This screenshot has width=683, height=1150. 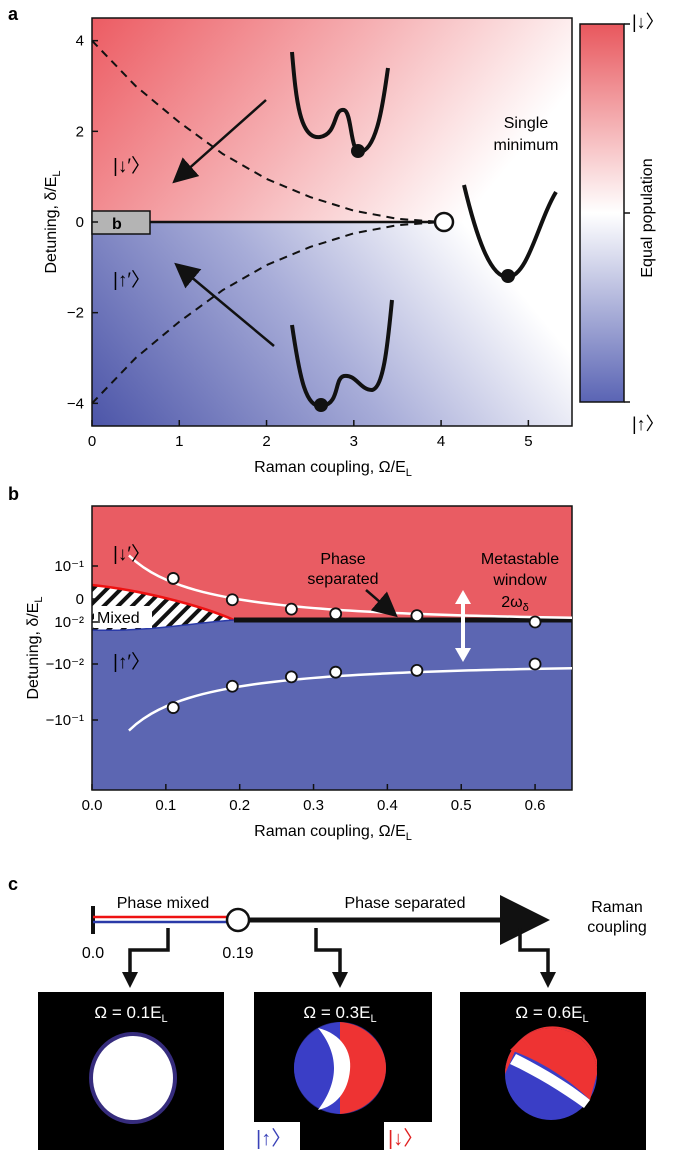 What do you see at coordinates (342, 579) in the screenshot?
I see `phase-separated-label-2: separated` at bounding box center [342, 579].